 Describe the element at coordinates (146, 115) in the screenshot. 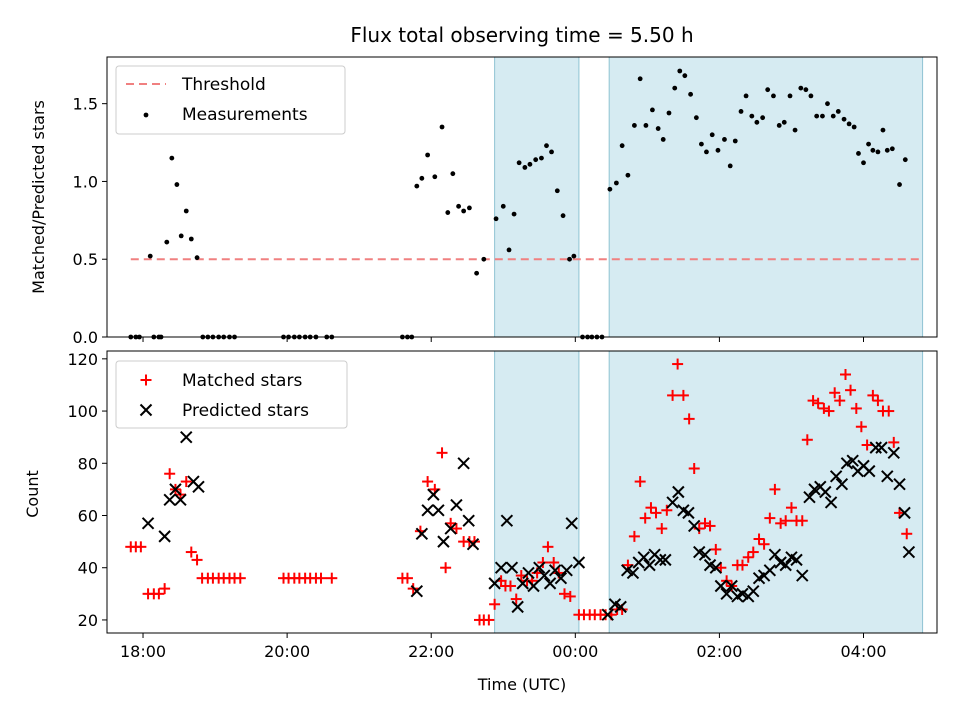

I see `legend-measurements-swatch` at that location.